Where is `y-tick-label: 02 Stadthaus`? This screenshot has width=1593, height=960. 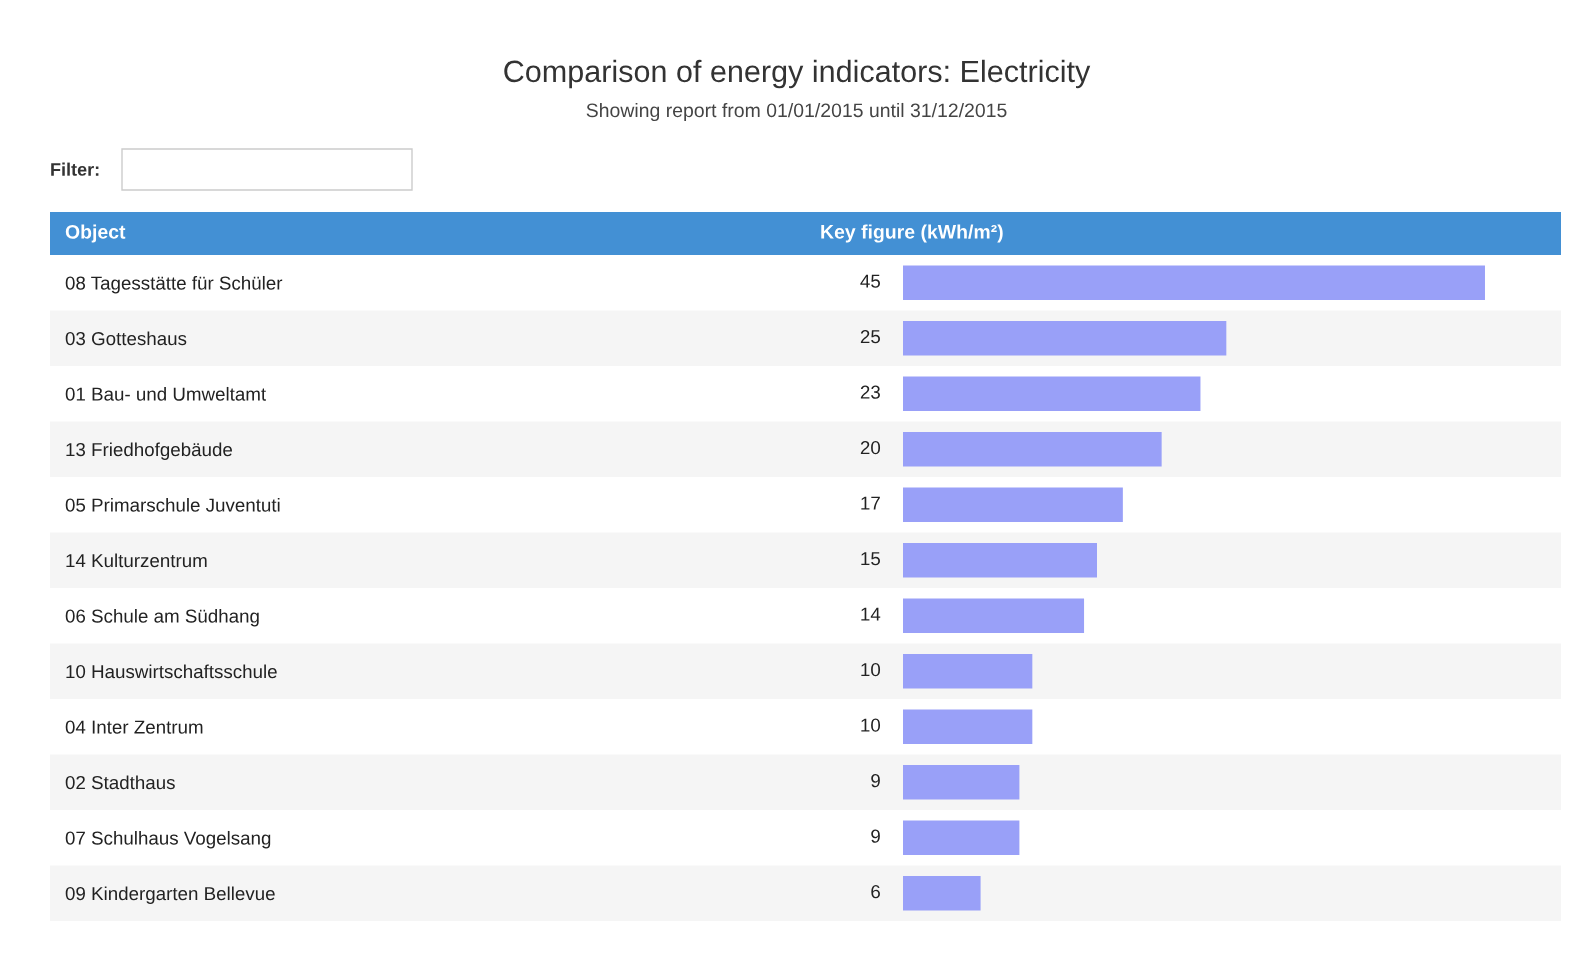 y-tick-label: 02 Stadthaus is located at coordinates (120, 782).